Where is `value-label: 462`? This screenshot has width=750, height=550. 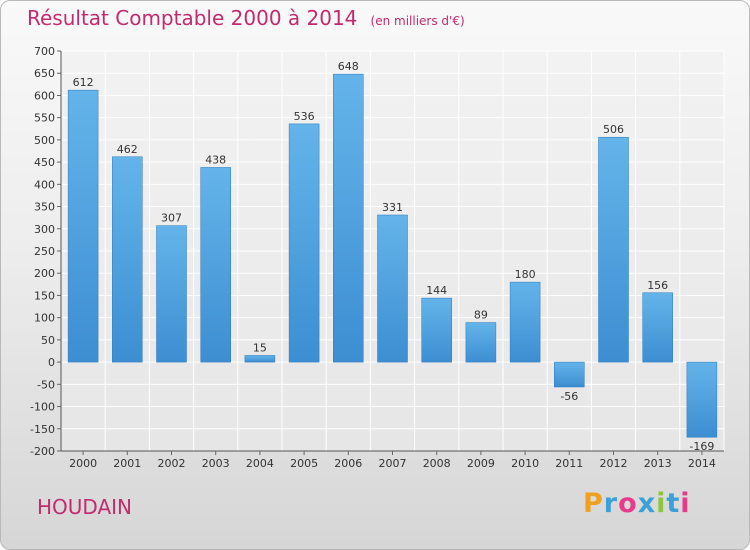
value-label: 462 is located at coordinates (127, 149).